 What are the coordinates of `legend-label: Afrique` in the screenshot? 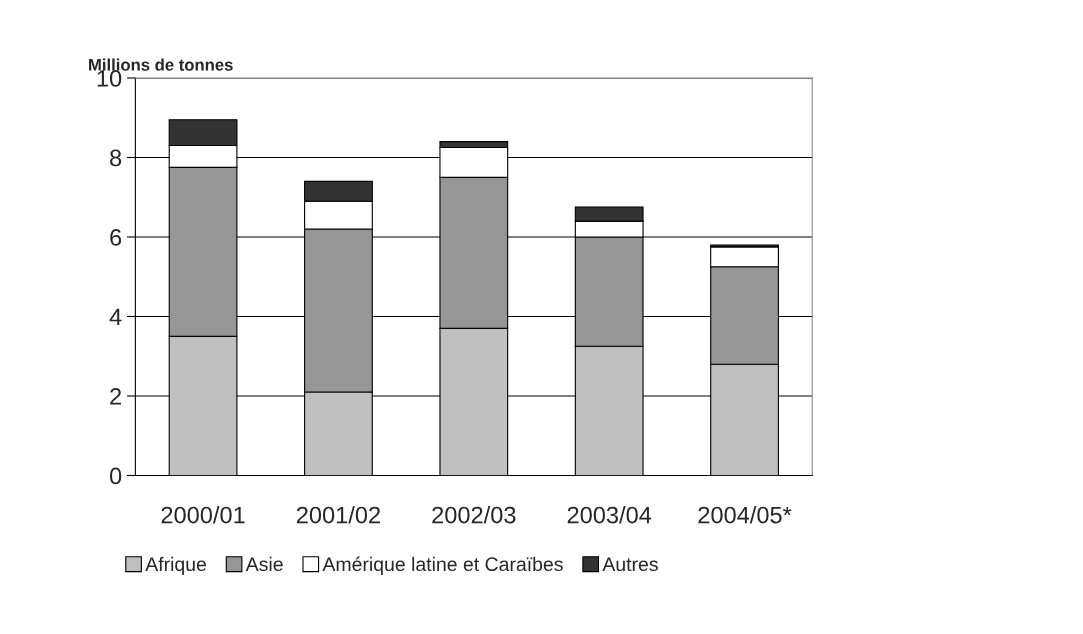 It's located at (175, 565).